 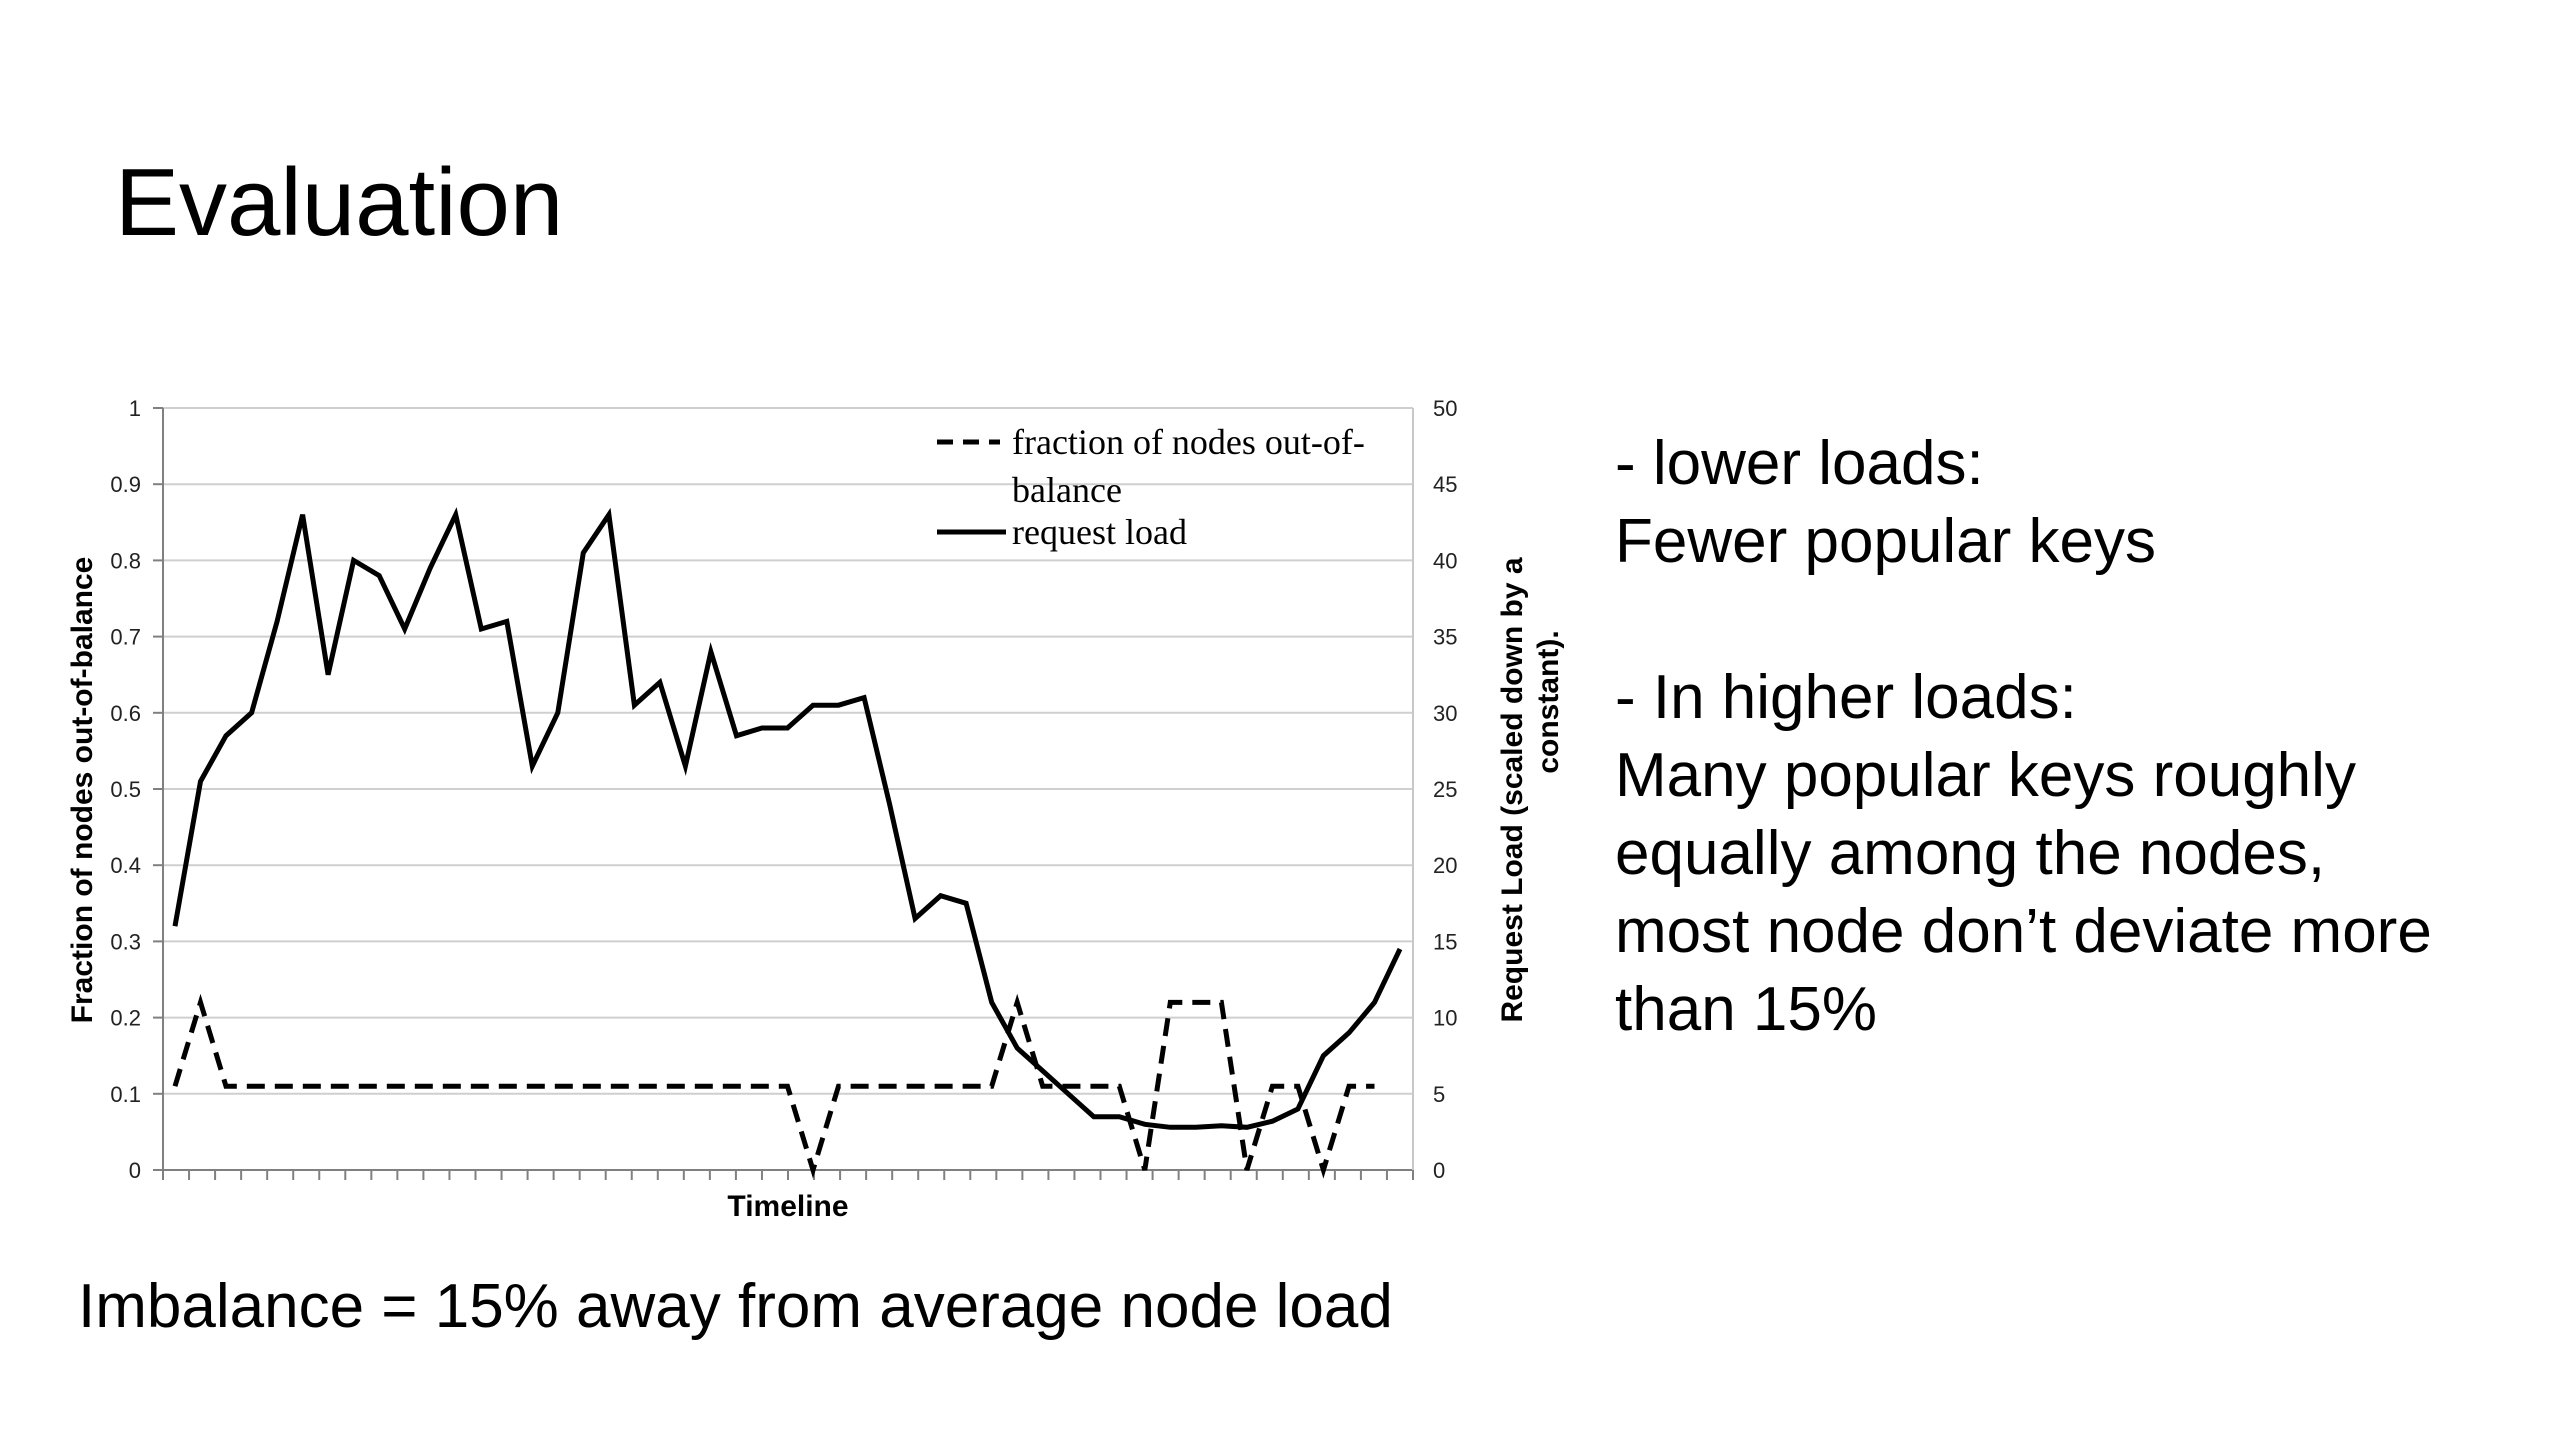 I want to click on slide-title: Evaluation, so click(x=339, y=202).